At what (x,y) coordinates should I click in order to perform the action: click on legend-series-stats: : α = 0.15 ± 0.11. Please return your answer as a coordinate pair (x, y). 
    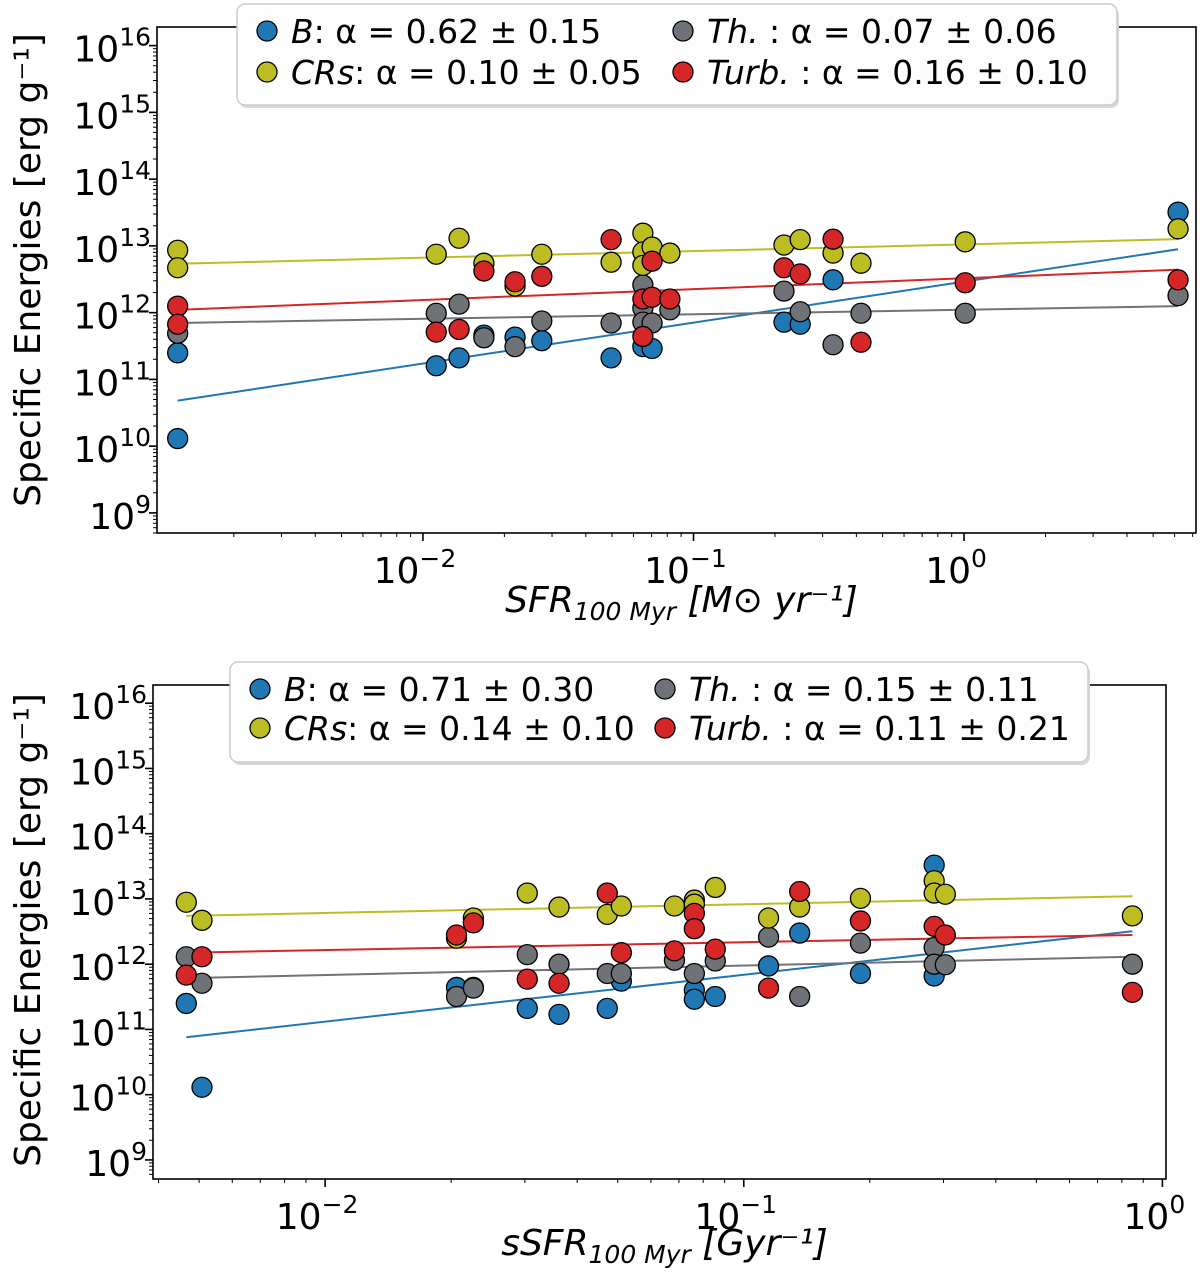
    Looking at the image, I should click on (890, 689).